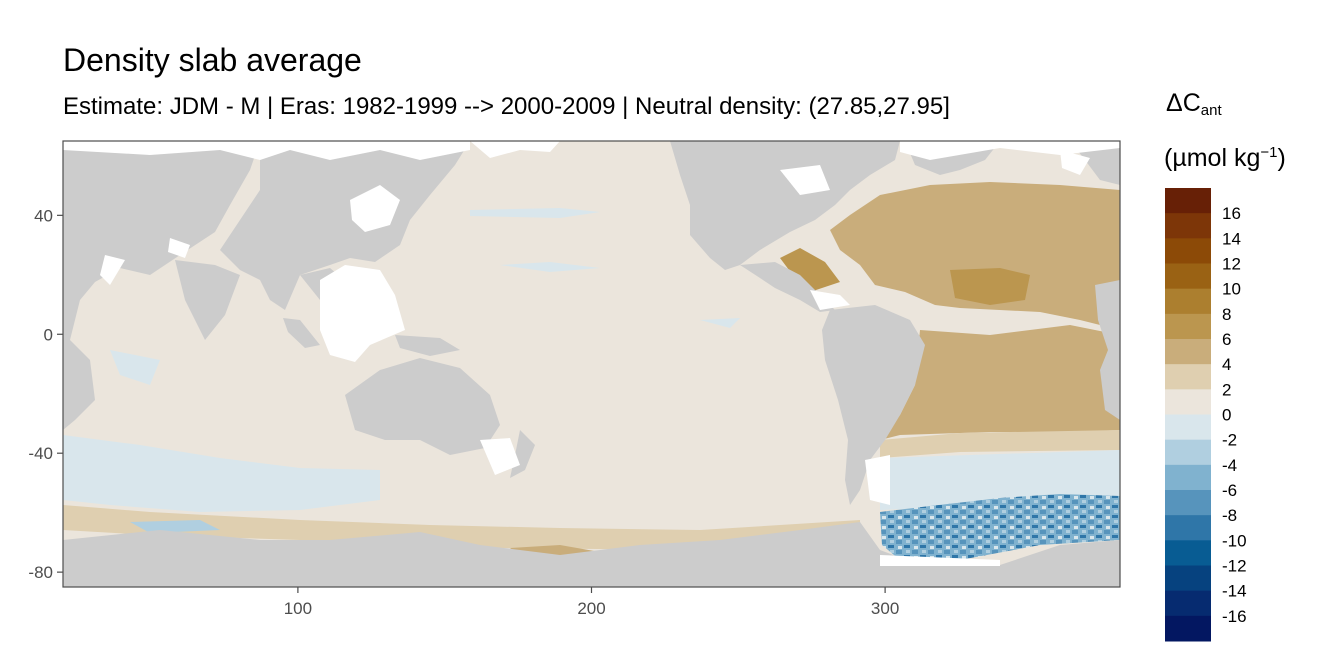  I want to click on y-tick-label-40: 40, so click(43, 215).